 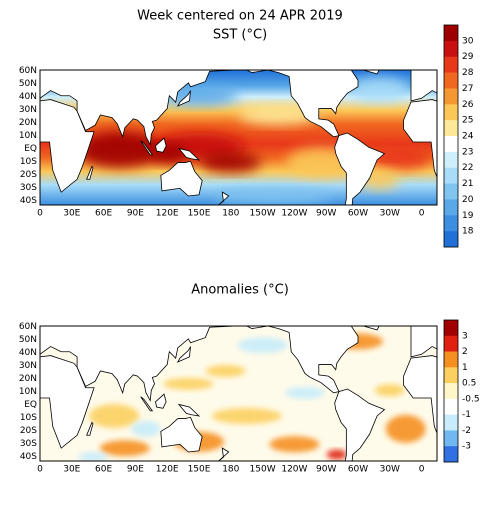 What do you see at coordinates (468, 41) in the screenshot?
I see `colorbar-label: 30` at bounding box center [468, 41].